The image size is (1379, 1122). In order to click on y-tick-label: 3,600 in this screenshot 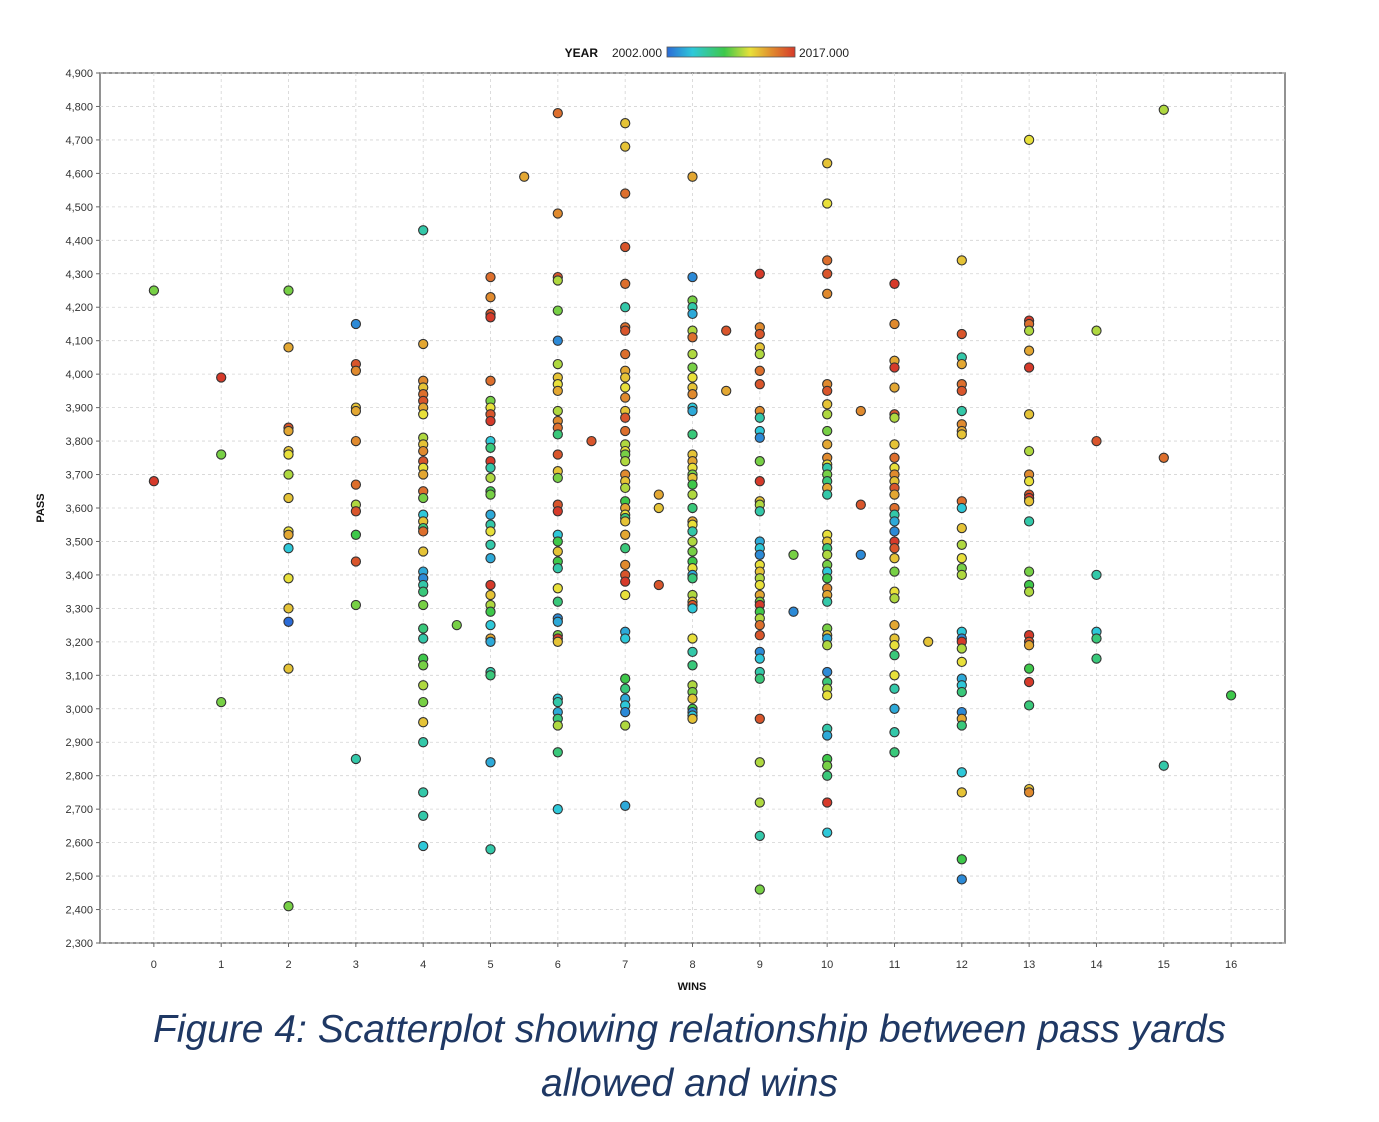, I will do `click(79, 509)`.